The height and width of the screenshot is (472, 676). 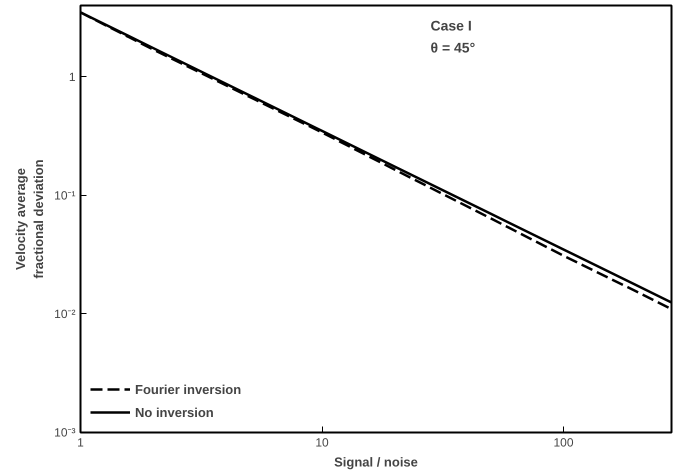 What do you see at coordinates (72, 77) in the screenshot?
I see `y-tick-label: 1` at bounding box center [72, 77].